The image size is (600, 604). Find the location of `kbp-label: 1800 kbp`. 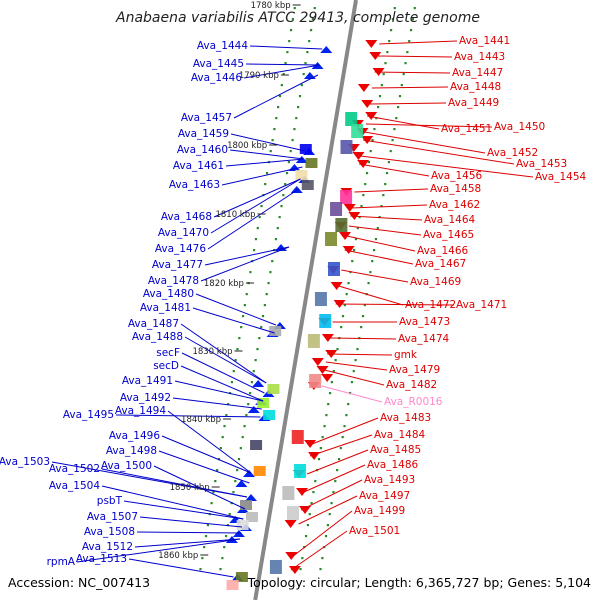

kbp-label: 1800 kbp is located at coordinates (247, 146).